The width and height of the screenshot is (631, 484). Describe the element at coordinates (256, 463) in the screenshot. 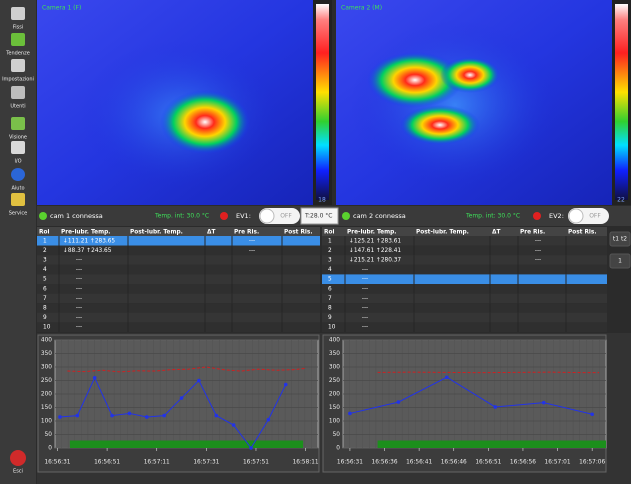

I see `x-tick-label: 16:57:51` at that location.